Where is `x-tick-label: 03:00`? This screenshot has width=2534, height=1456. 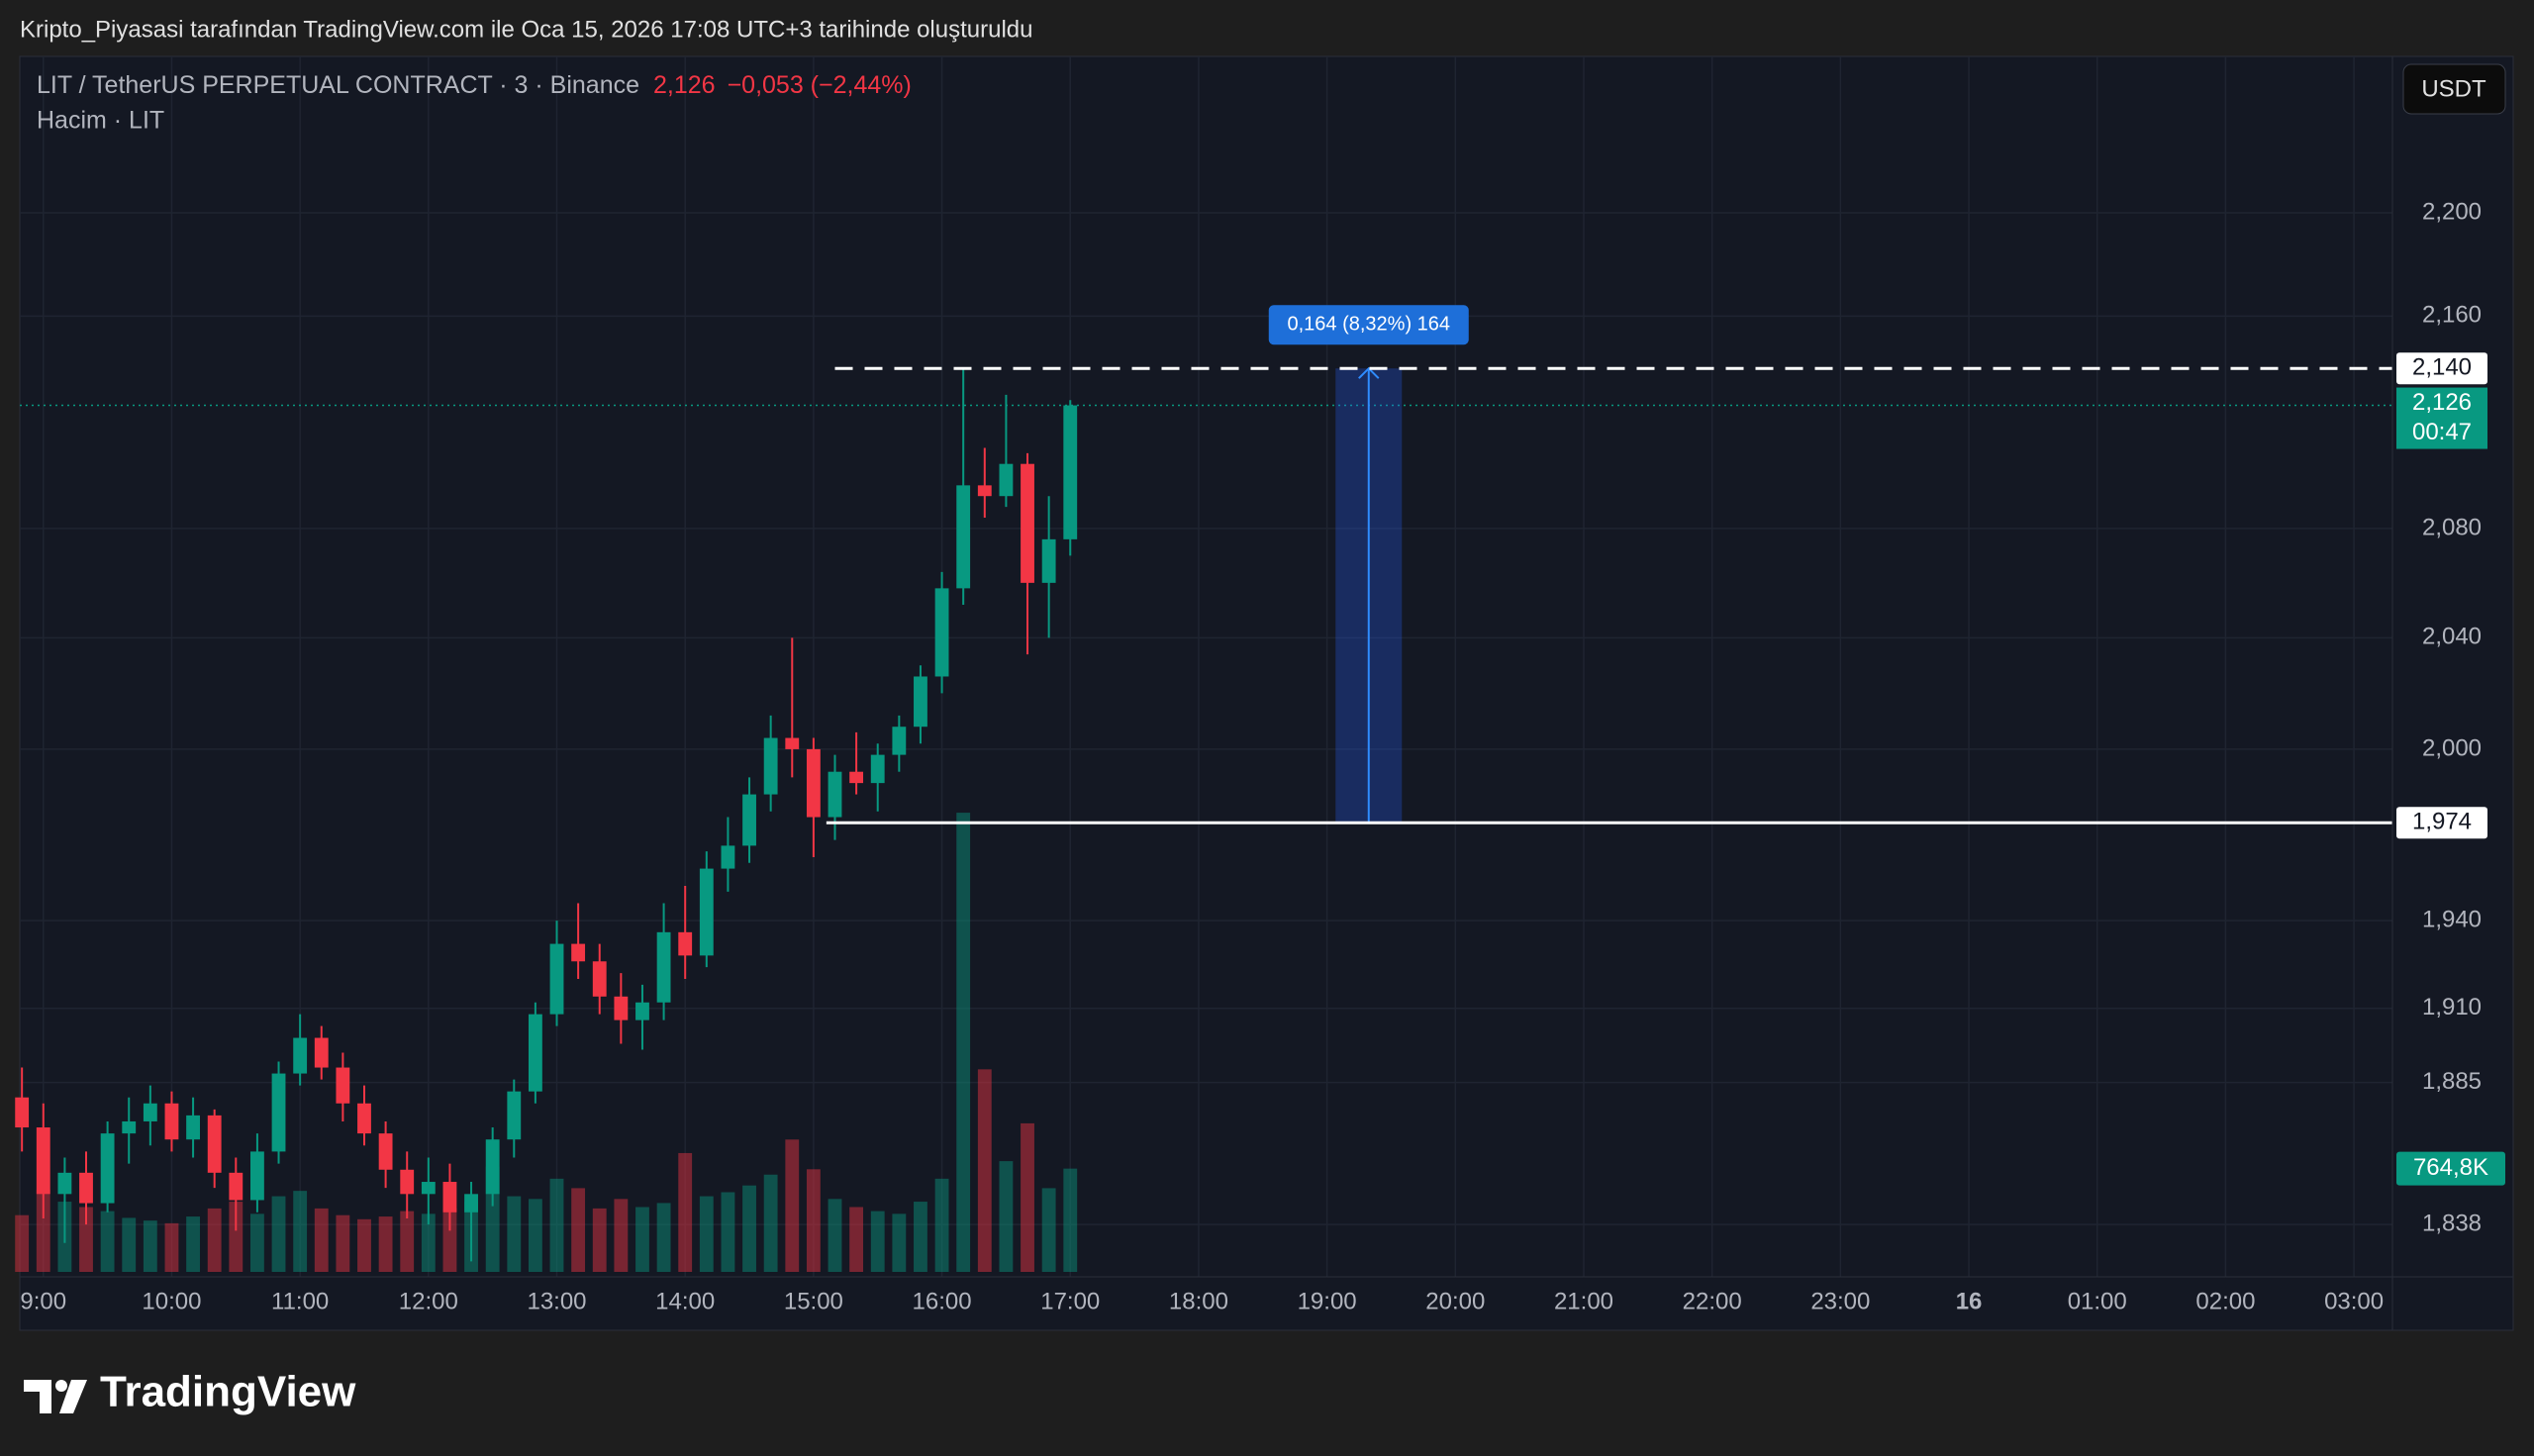 x-tick-label: 03:00 is located at coordinates (2354, 1301).